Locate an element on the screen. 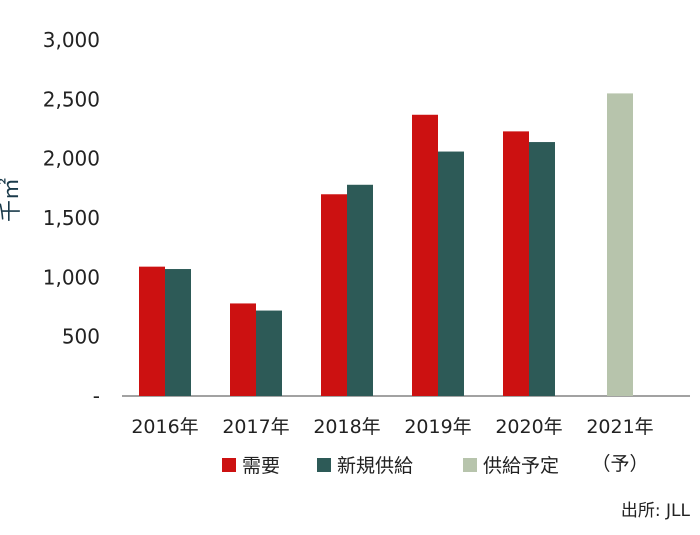 The width and height of the screenshot is (700, 535). source-note: 出所: JLL is located at coordinates (656, 511).